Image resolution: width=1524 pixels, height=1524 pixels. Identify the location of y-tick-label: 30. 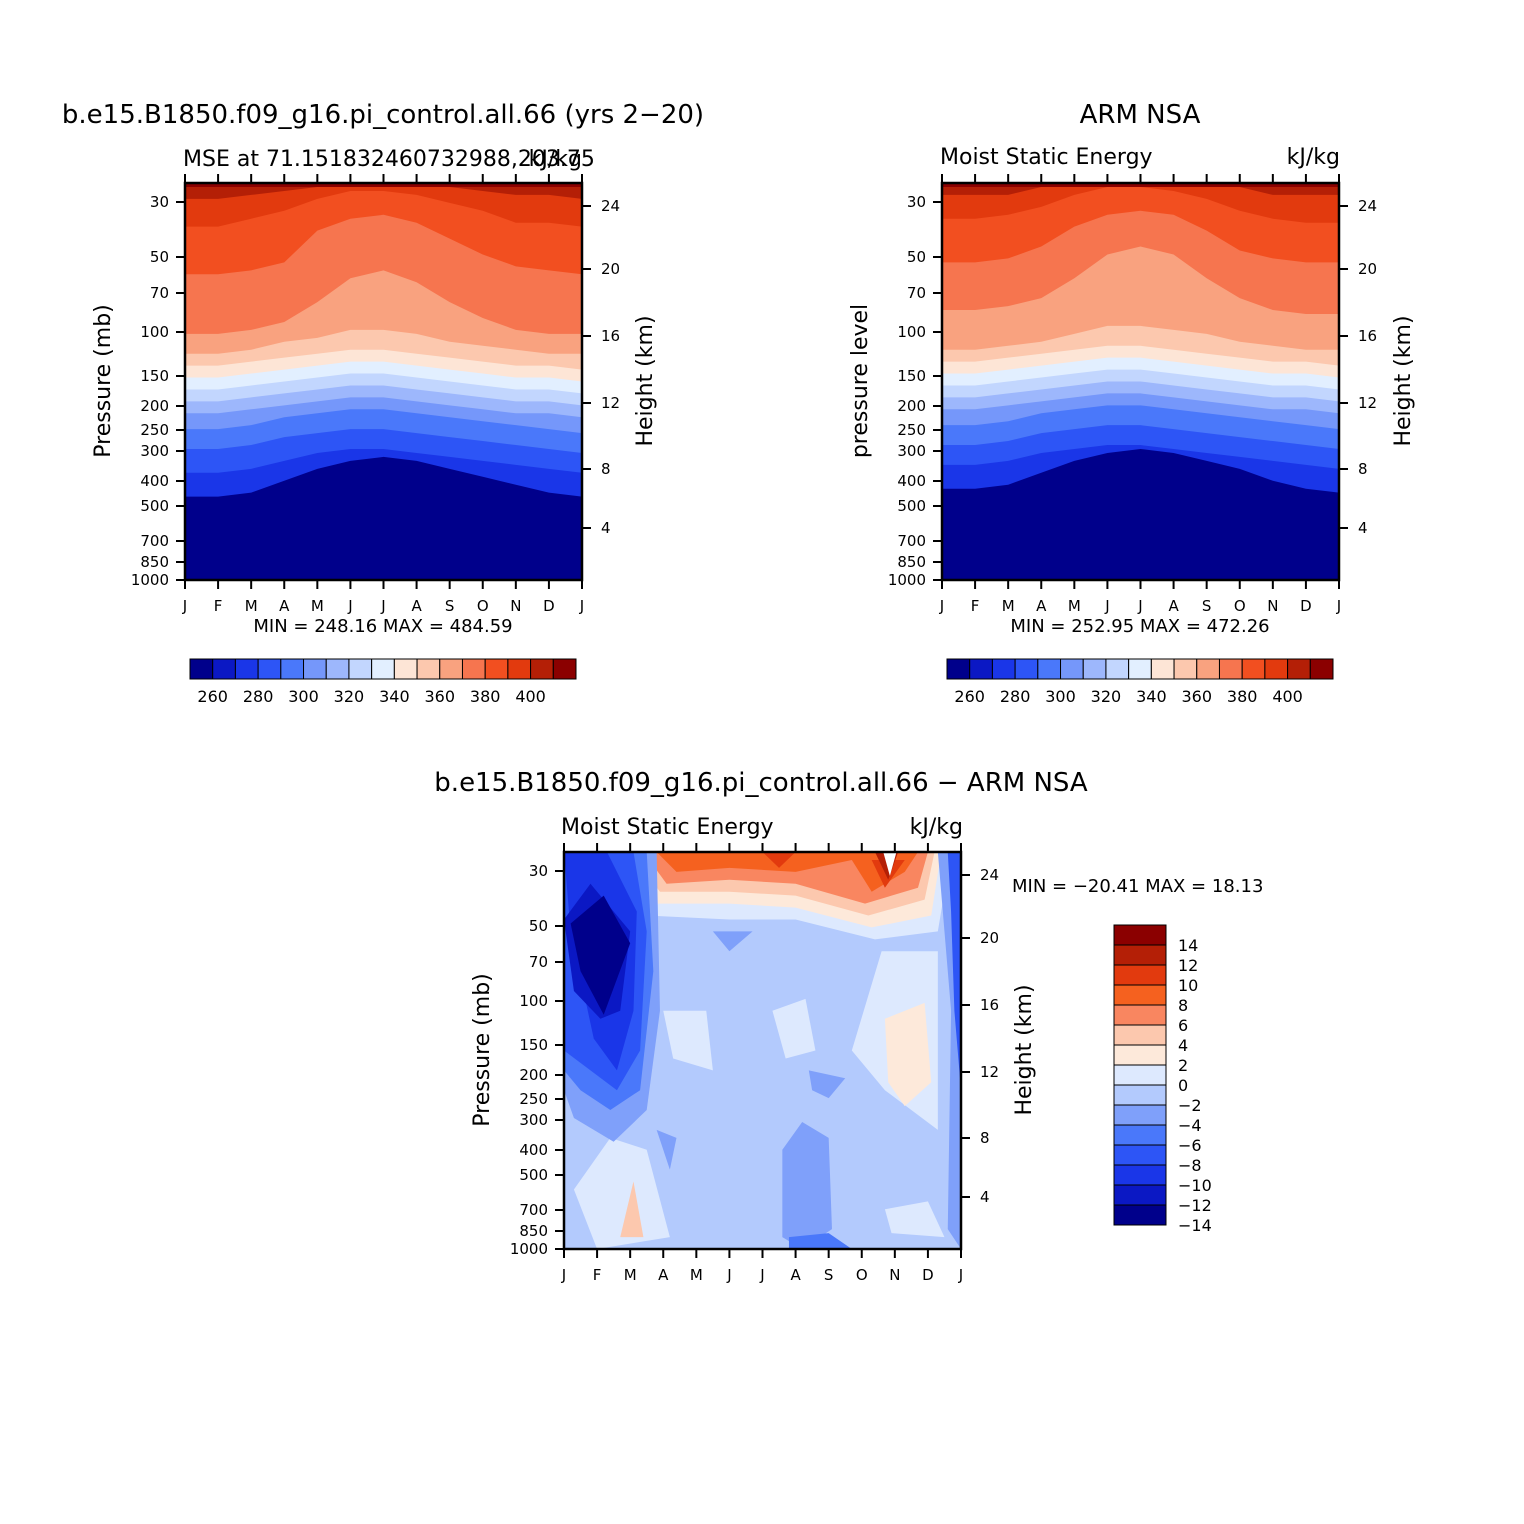
(916, 202).